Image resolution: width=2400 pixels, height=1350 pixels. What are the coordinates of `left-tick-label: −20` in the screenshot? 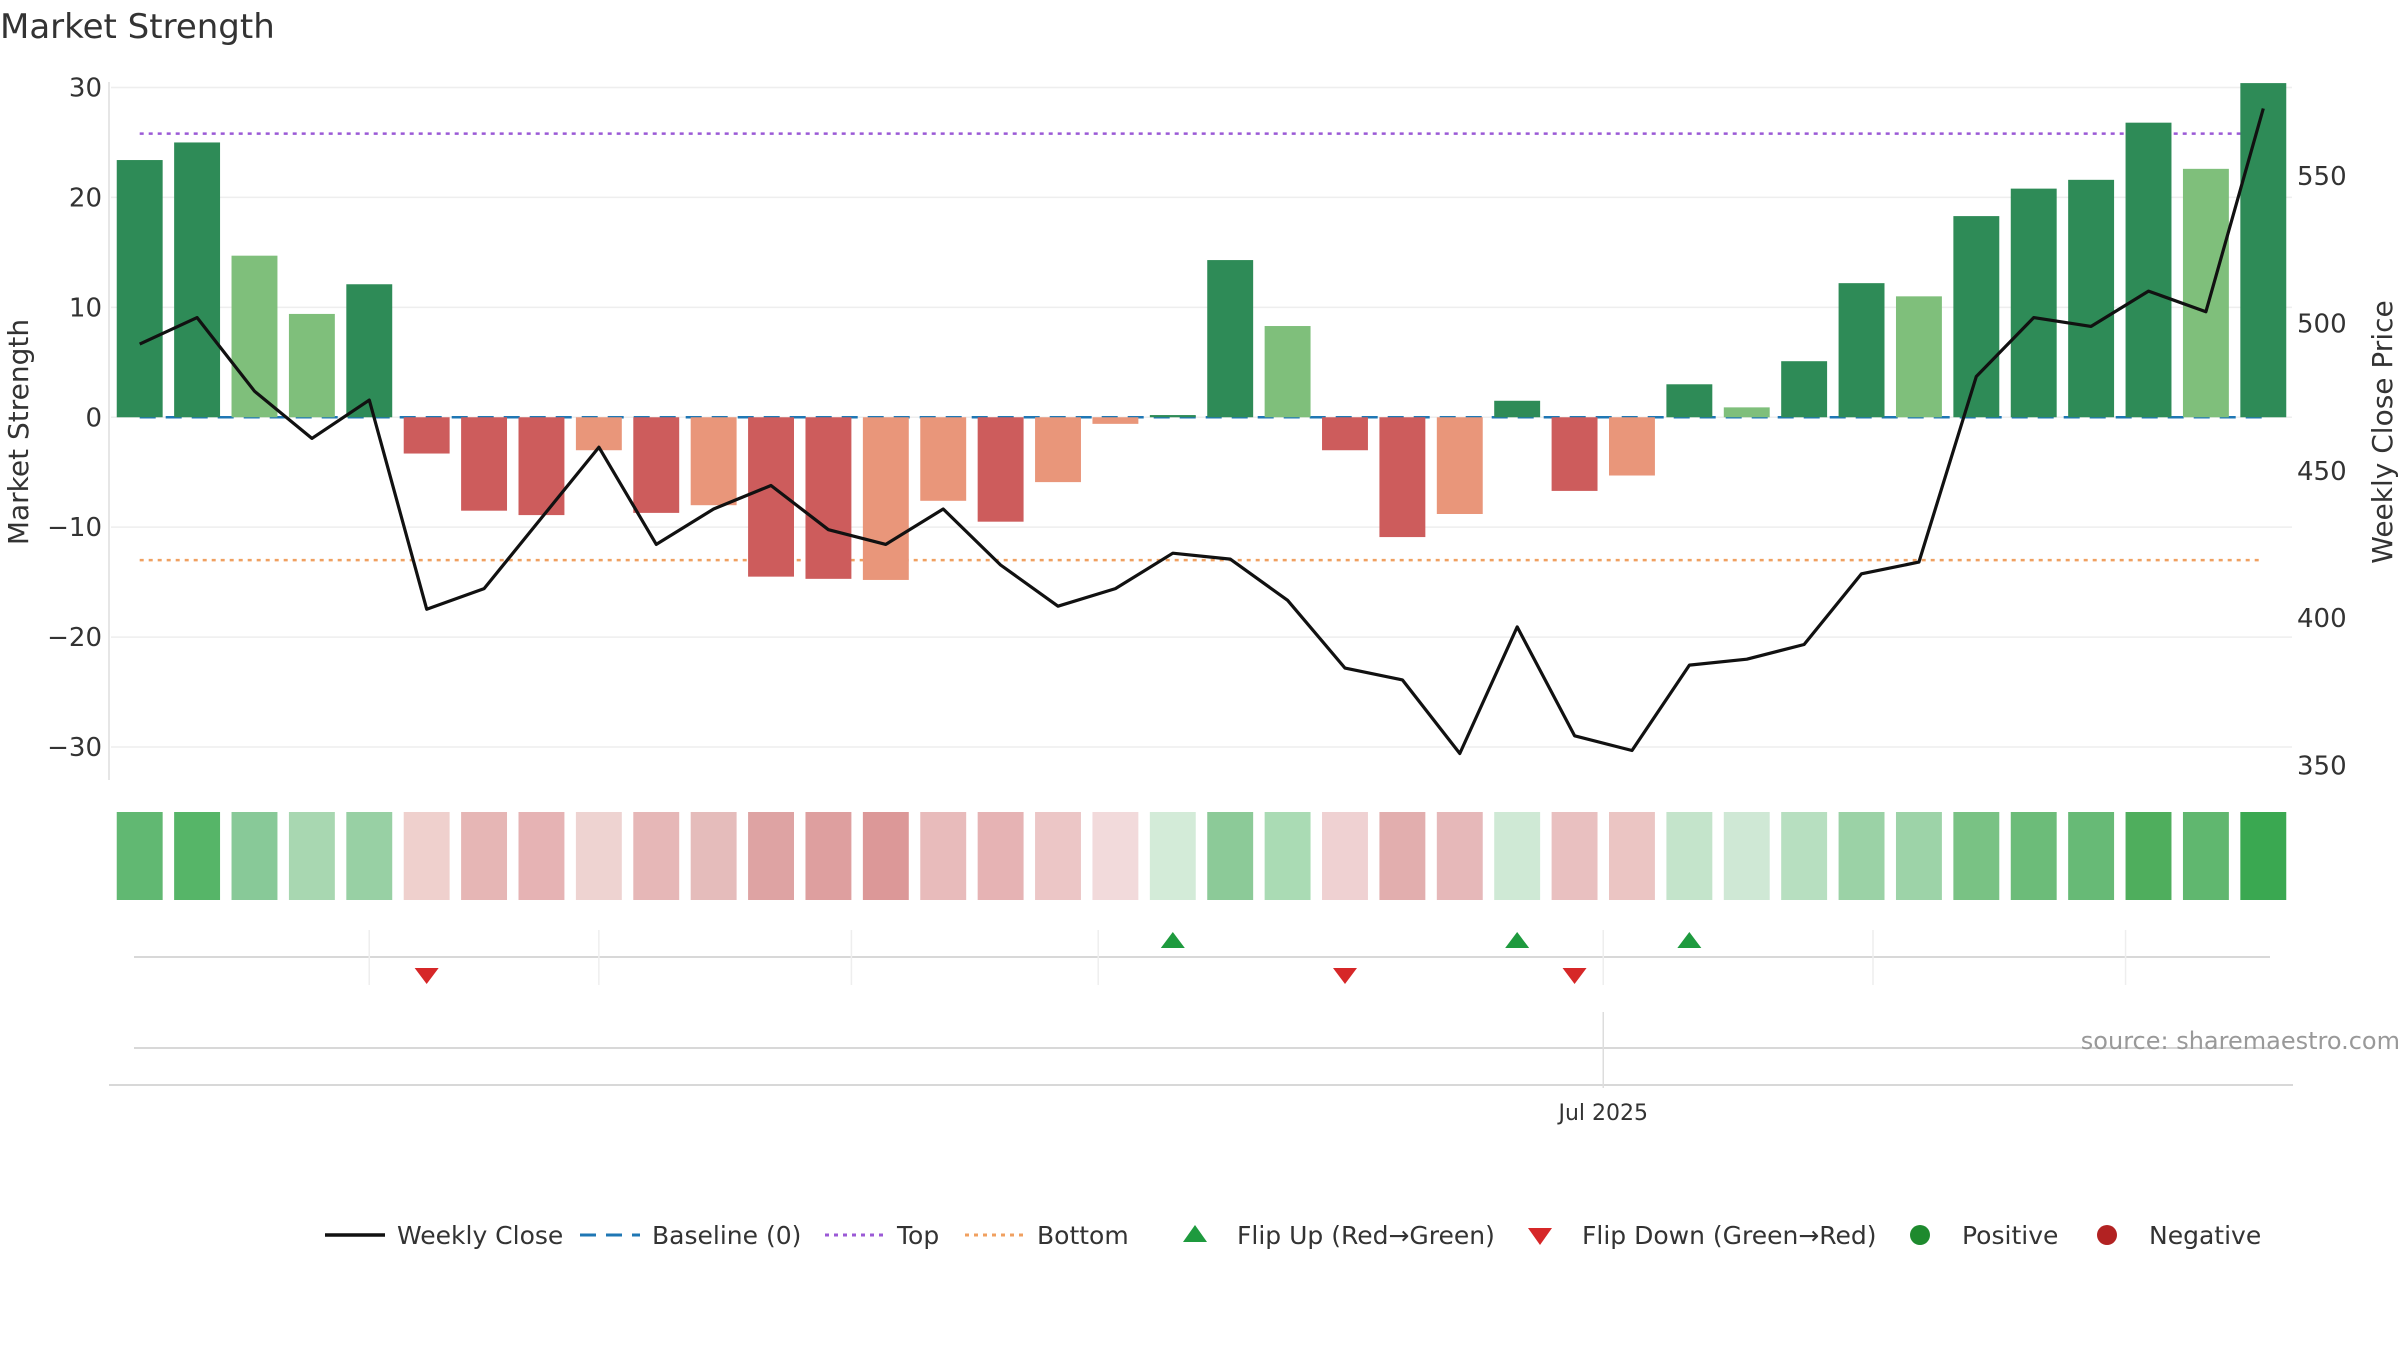 It's located at (74, 638).